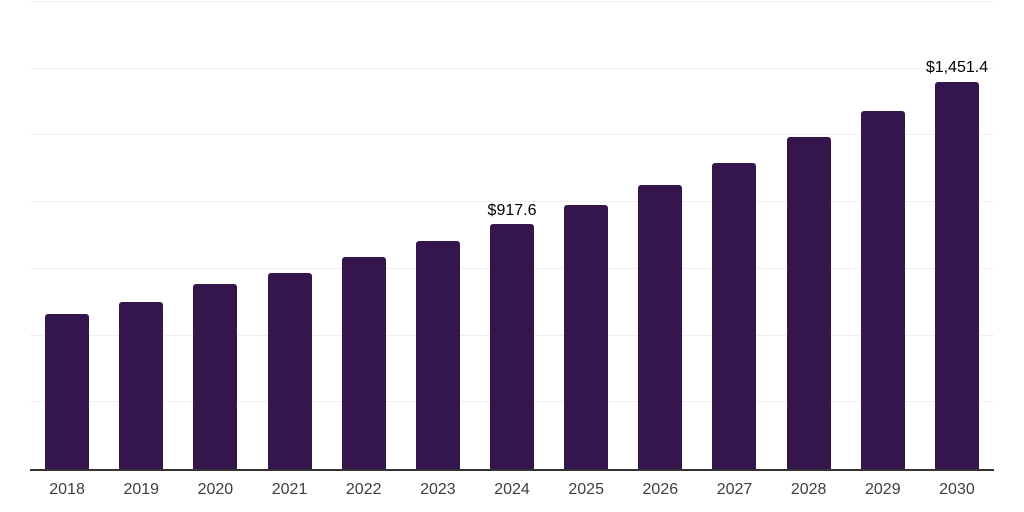 The image size is (1024, 512). What do you see at coordinates (586, 337) in the screenshot?
I see `bar-2025` at bounding box center [586, 337].